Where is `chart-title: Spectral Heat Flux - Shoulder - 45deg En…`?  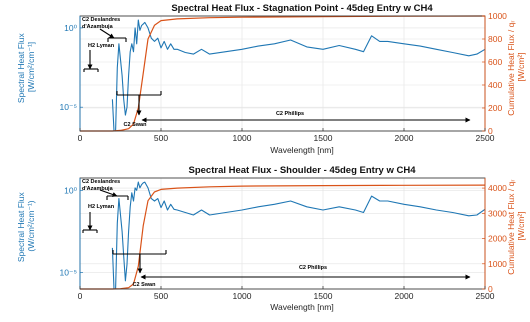
chart-title: Spectral Heat Flux - Shoulder - 45deg En… is located at coordinates (303, 170).